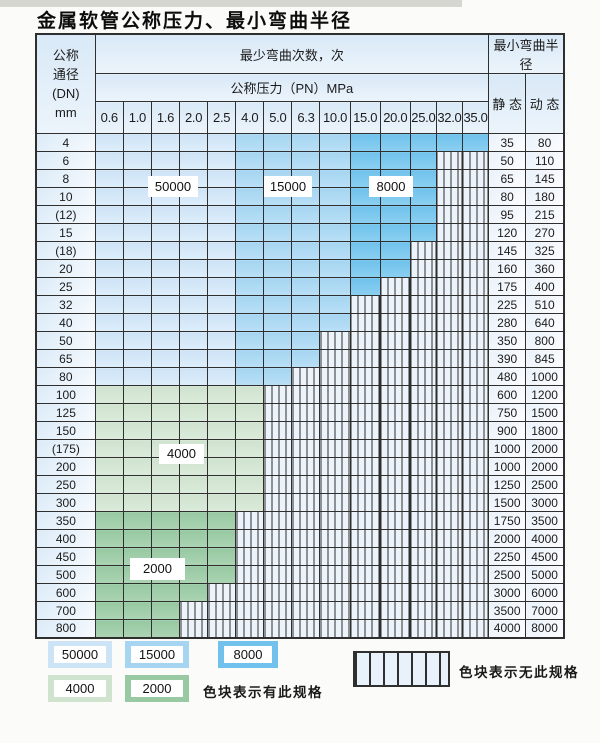 The height and width of the screenshot is (743, 600). What do you see at coordinates (65, 538) in the screenshot?
I see `dn-cell: 400` at bounding box center [65, 538].